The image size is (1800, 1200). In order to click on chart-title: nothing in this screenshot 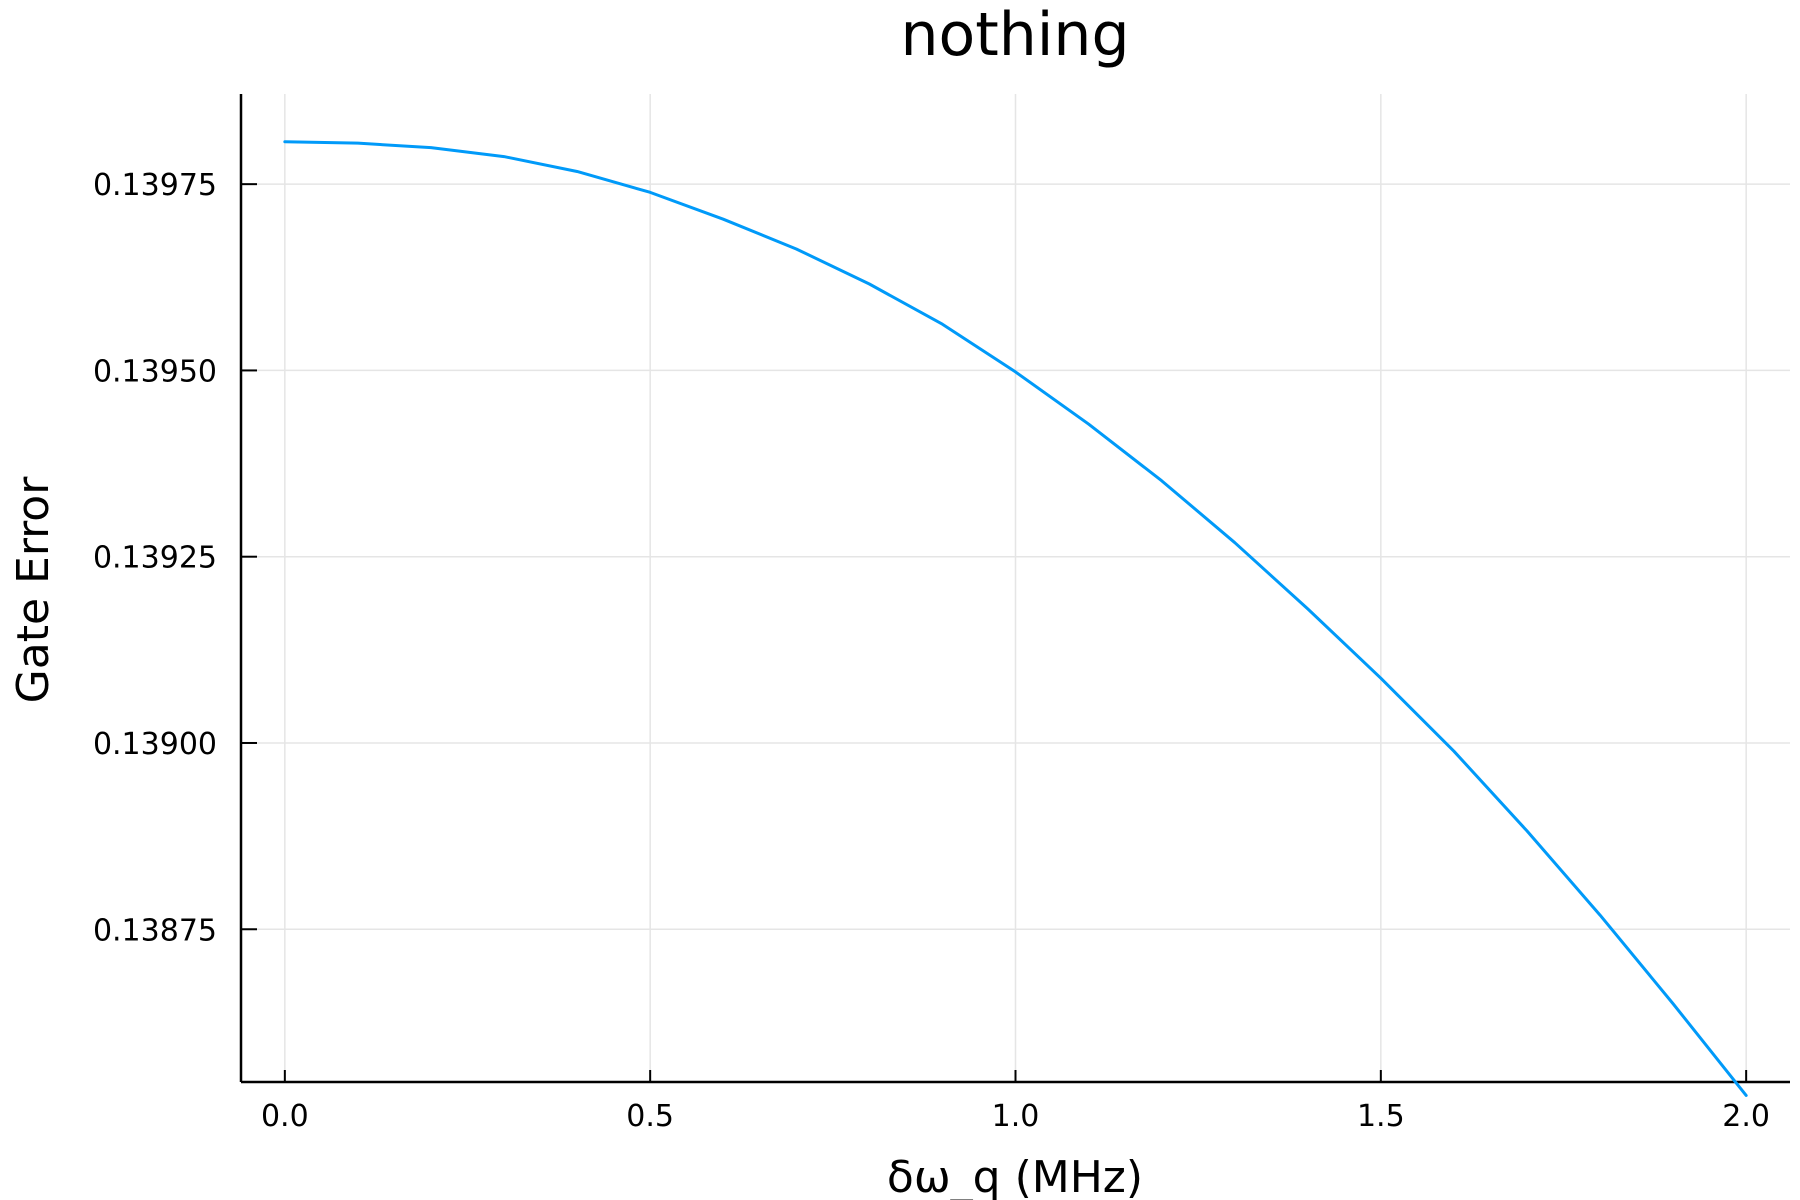, I will do `click(1014, 35)`.